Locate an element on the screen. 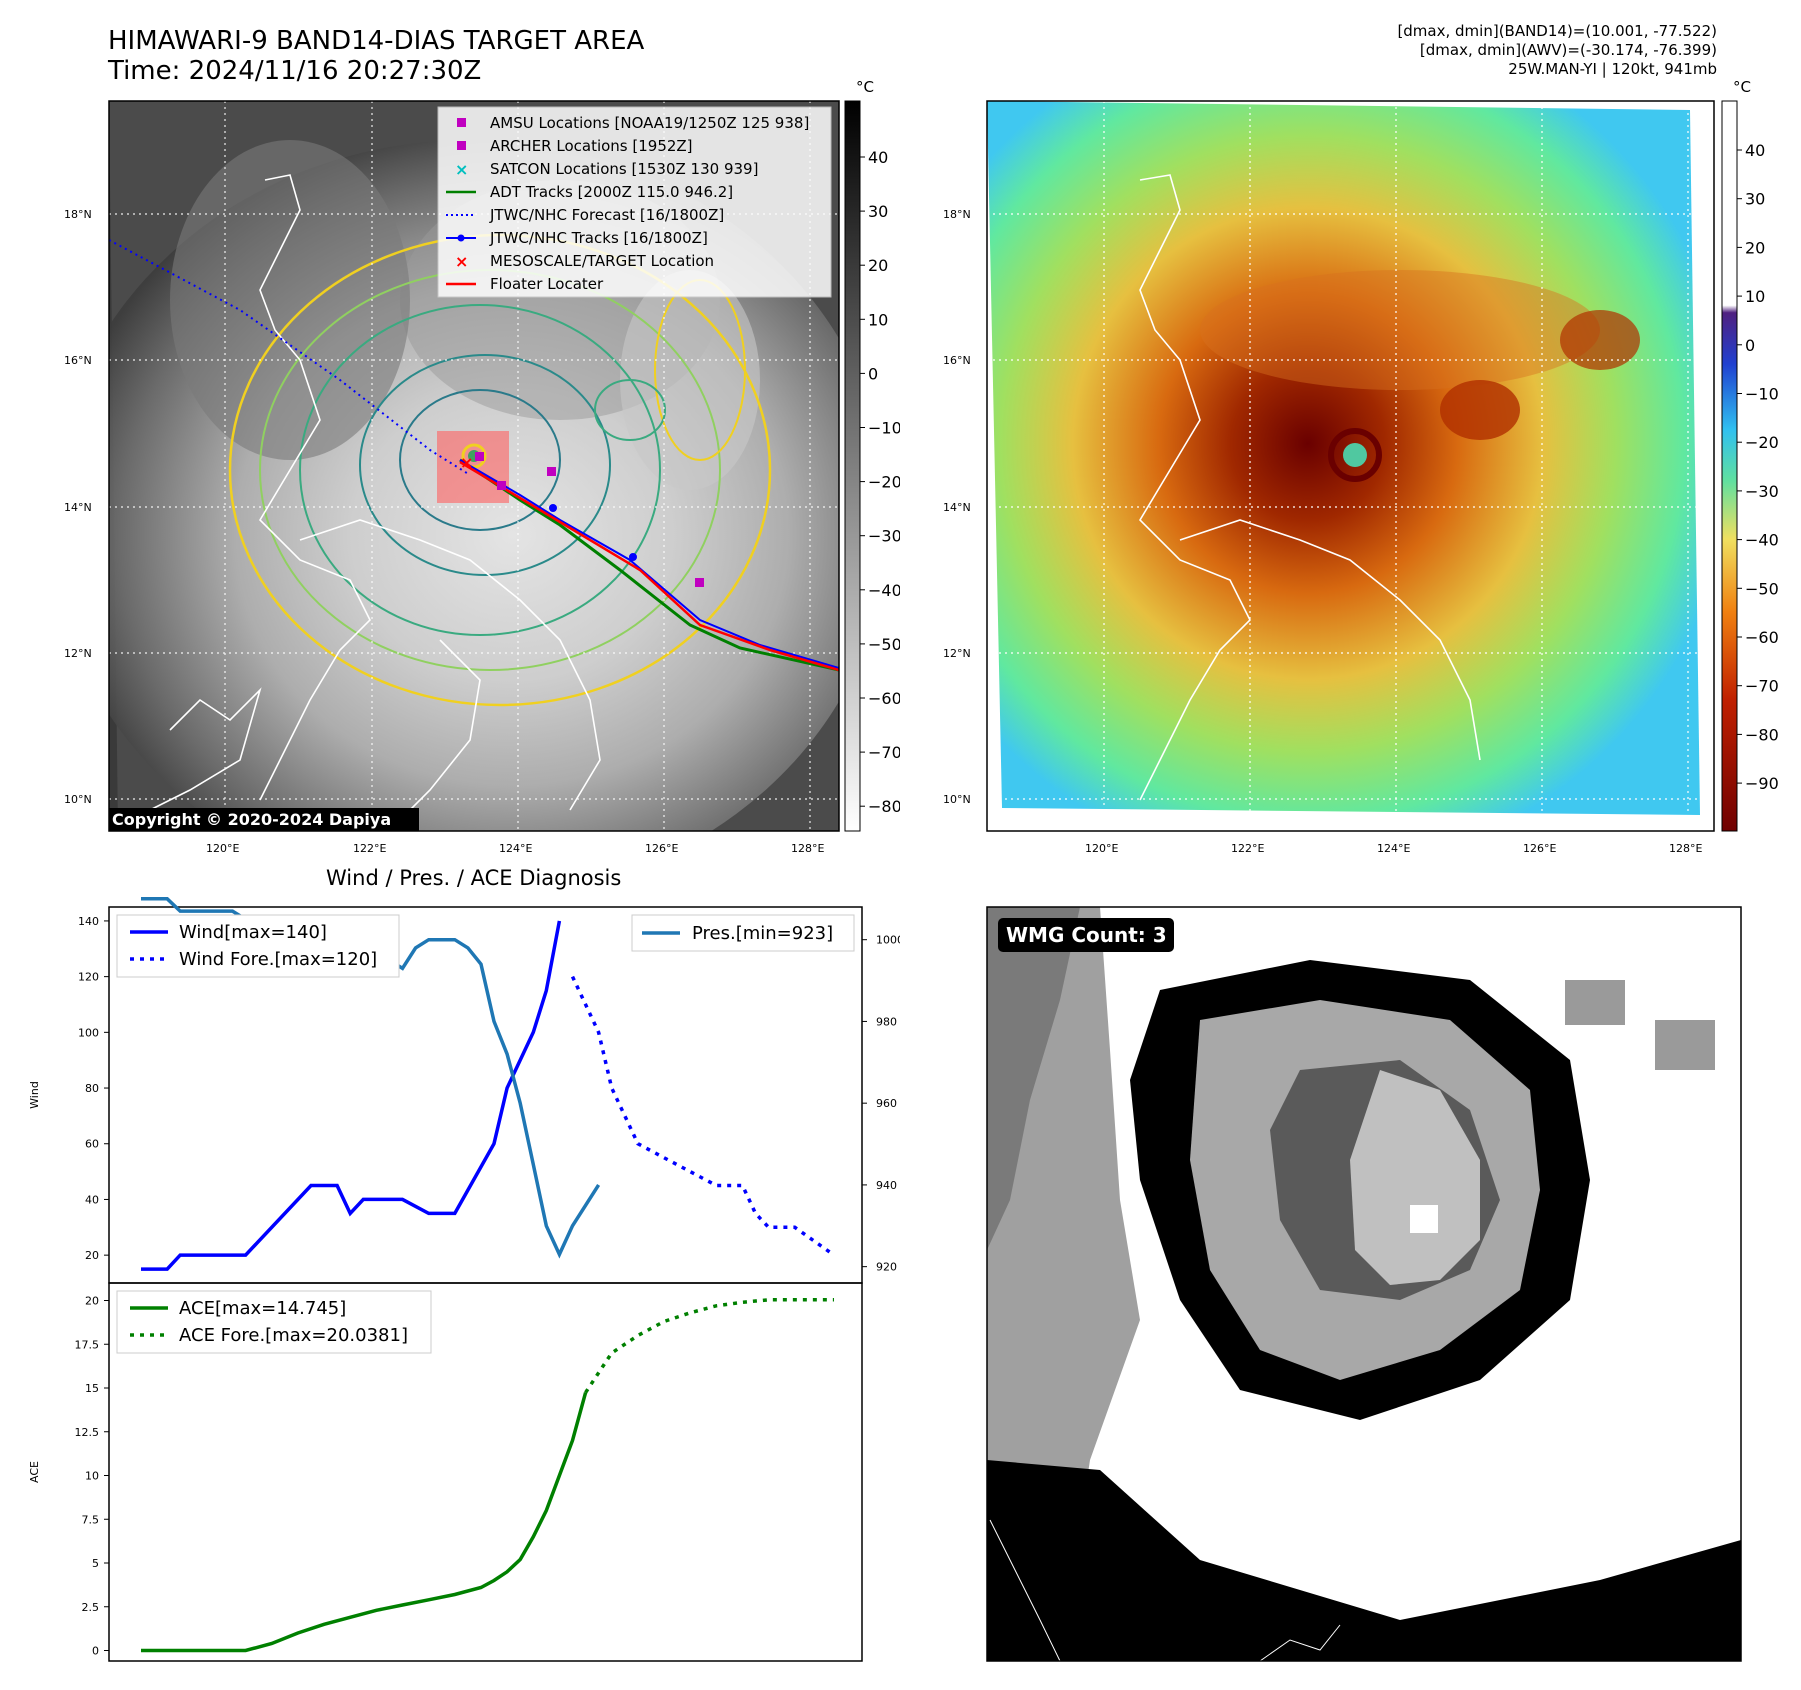 This screenshot has width=1801, height=1690. legend-entry: ARCHER Locations [1952Z] is located at coordinates (575, 146).